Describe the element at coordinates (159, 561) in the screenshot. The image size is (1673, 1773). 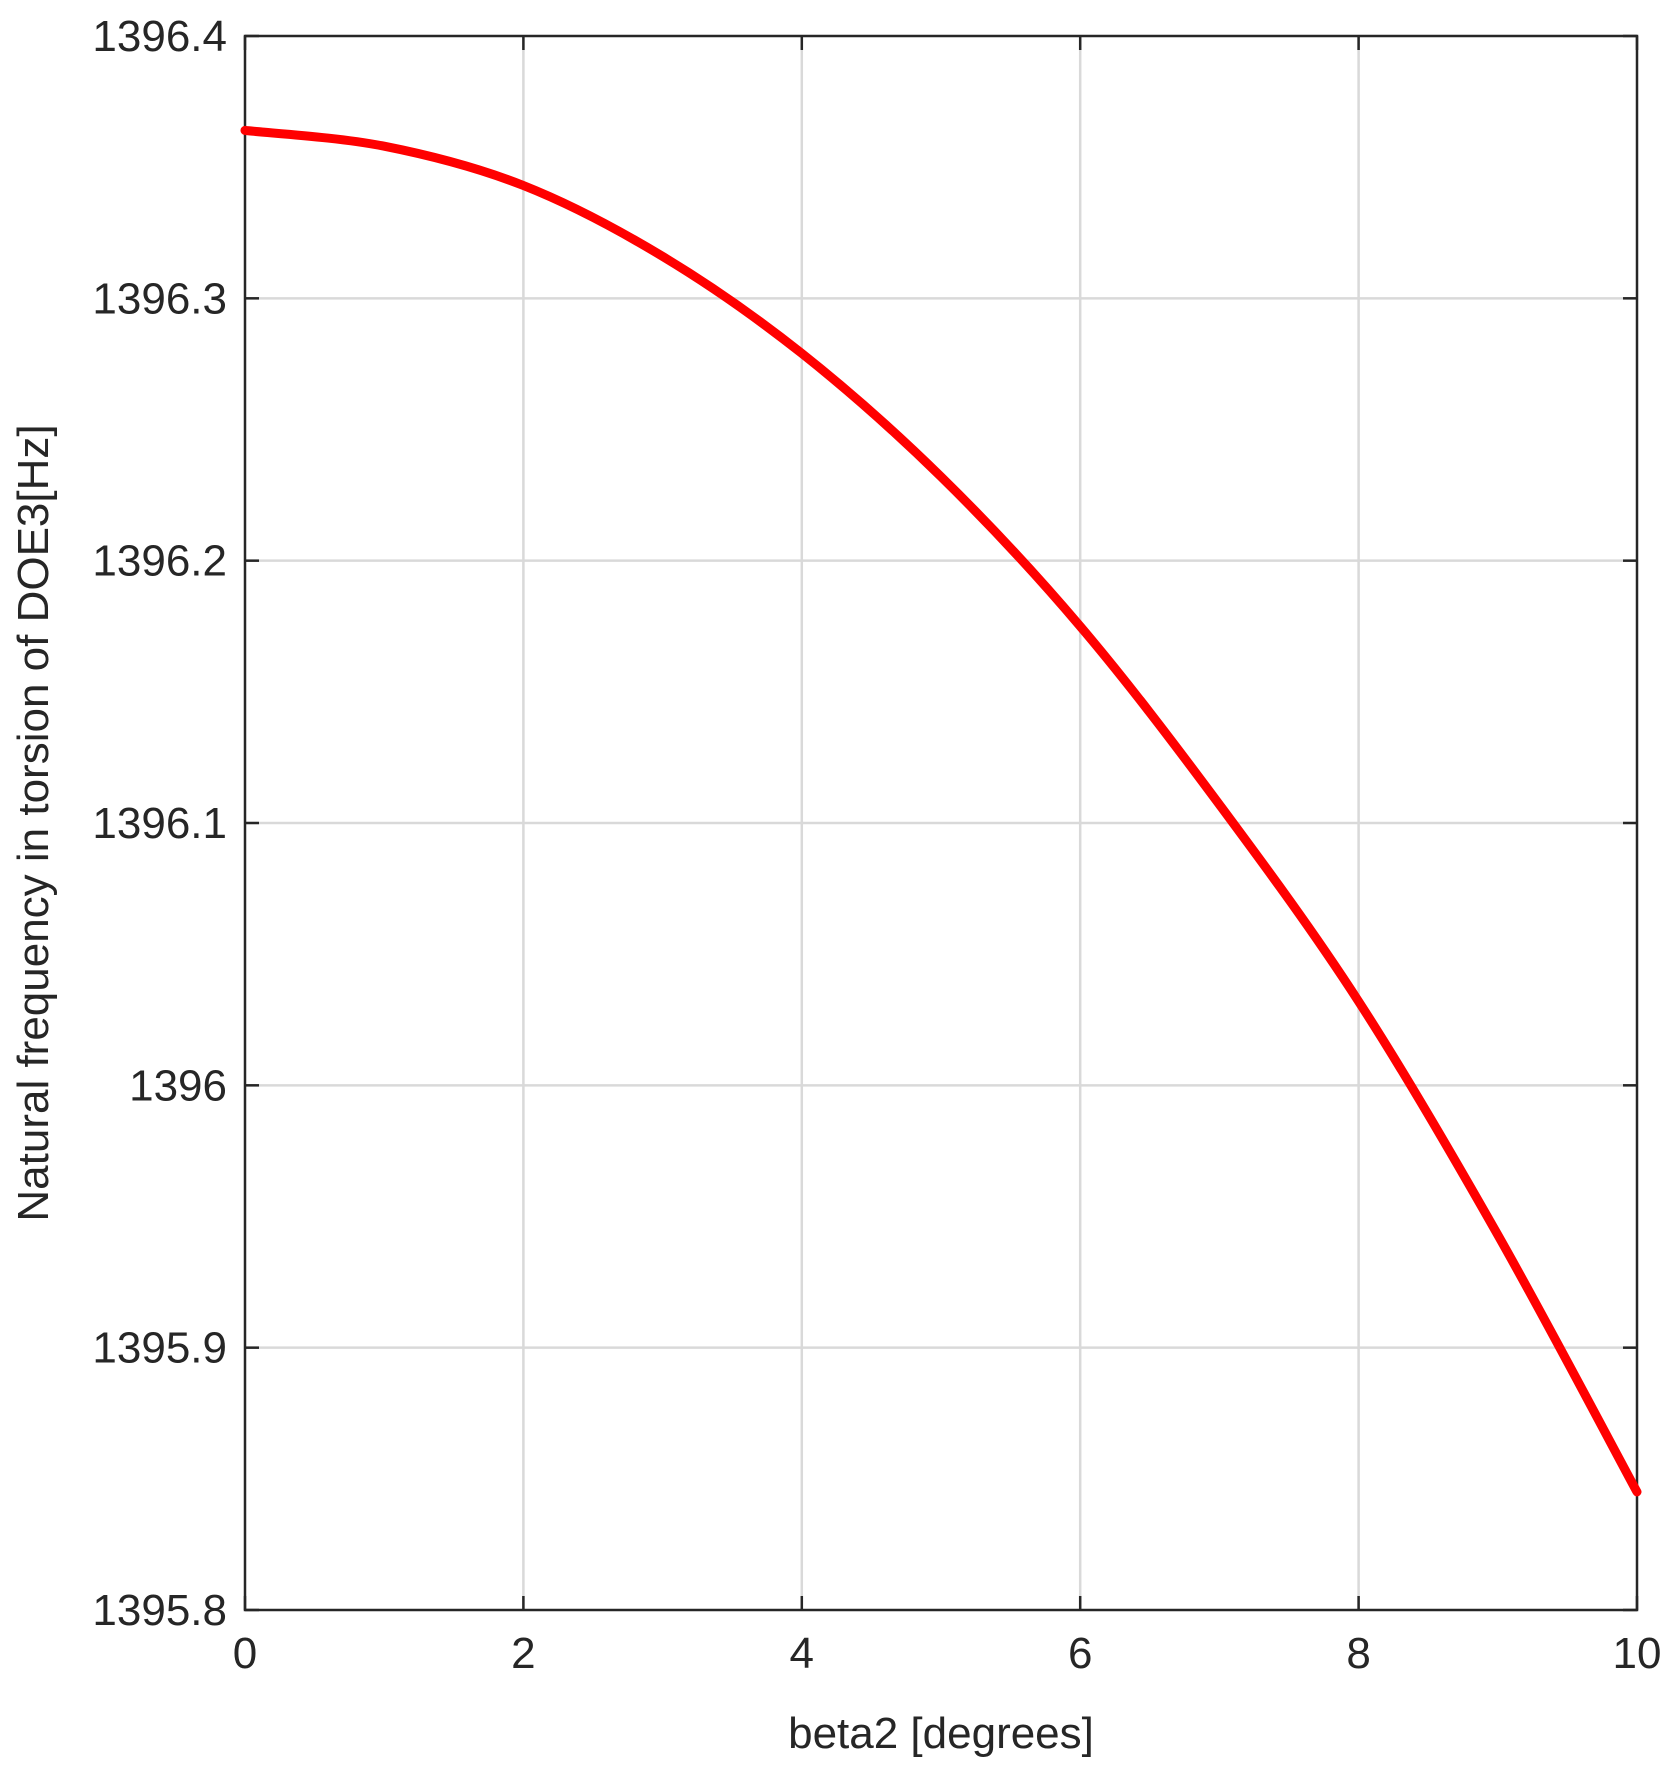
I see `y-tick-label: 1396.2` at that location.